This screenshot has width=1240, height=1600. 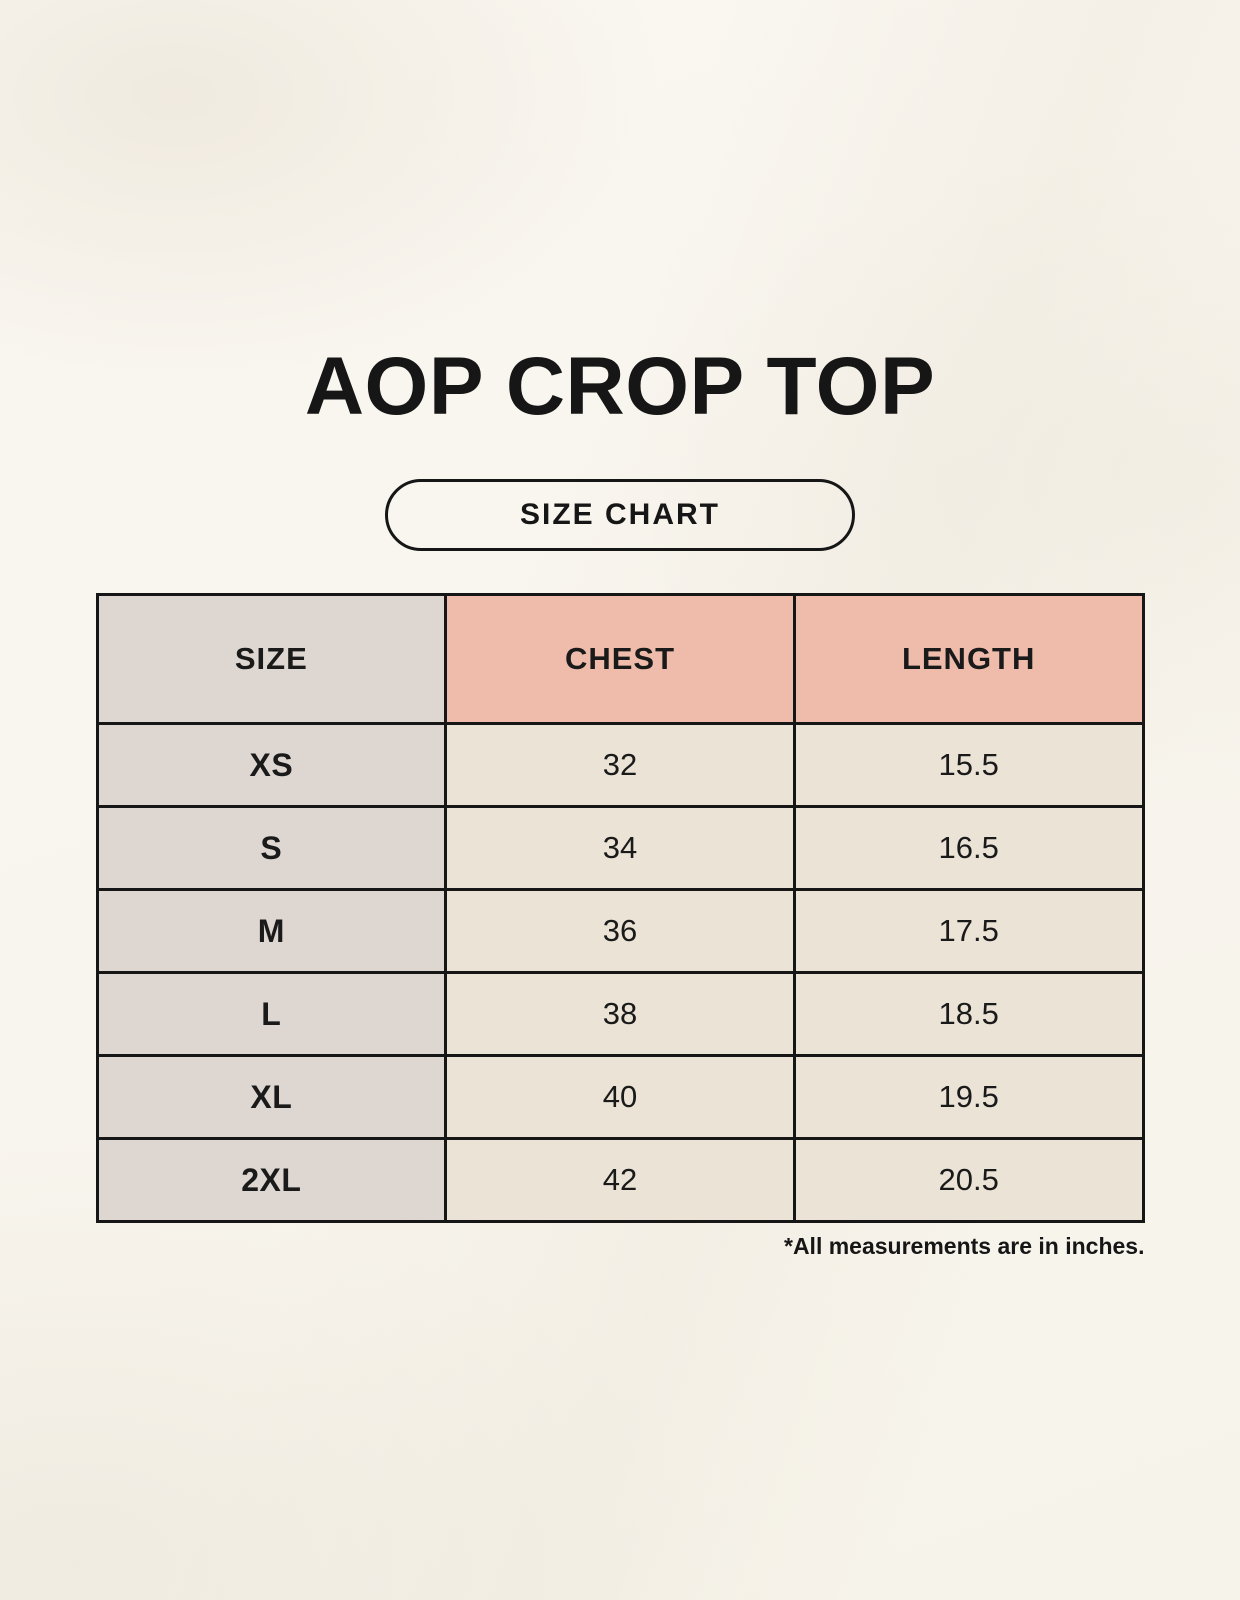 I want to click on table-row: XL 40 19.5, so click(x=620, y=1097).